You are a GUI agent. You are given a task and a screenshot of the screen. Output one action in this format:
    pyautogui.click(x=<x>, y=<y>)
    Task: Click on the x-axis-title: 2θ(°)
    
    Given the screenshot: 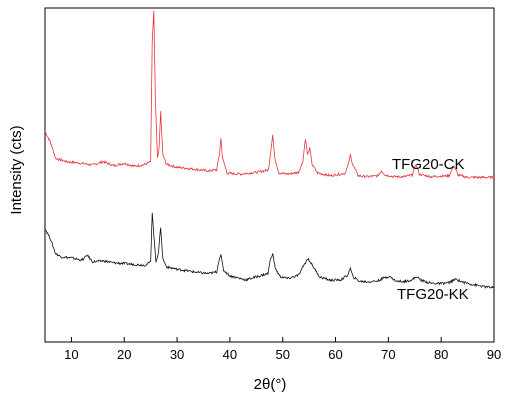 What is the action you would take?
    pyautogui.click(x=270, y=384)
    